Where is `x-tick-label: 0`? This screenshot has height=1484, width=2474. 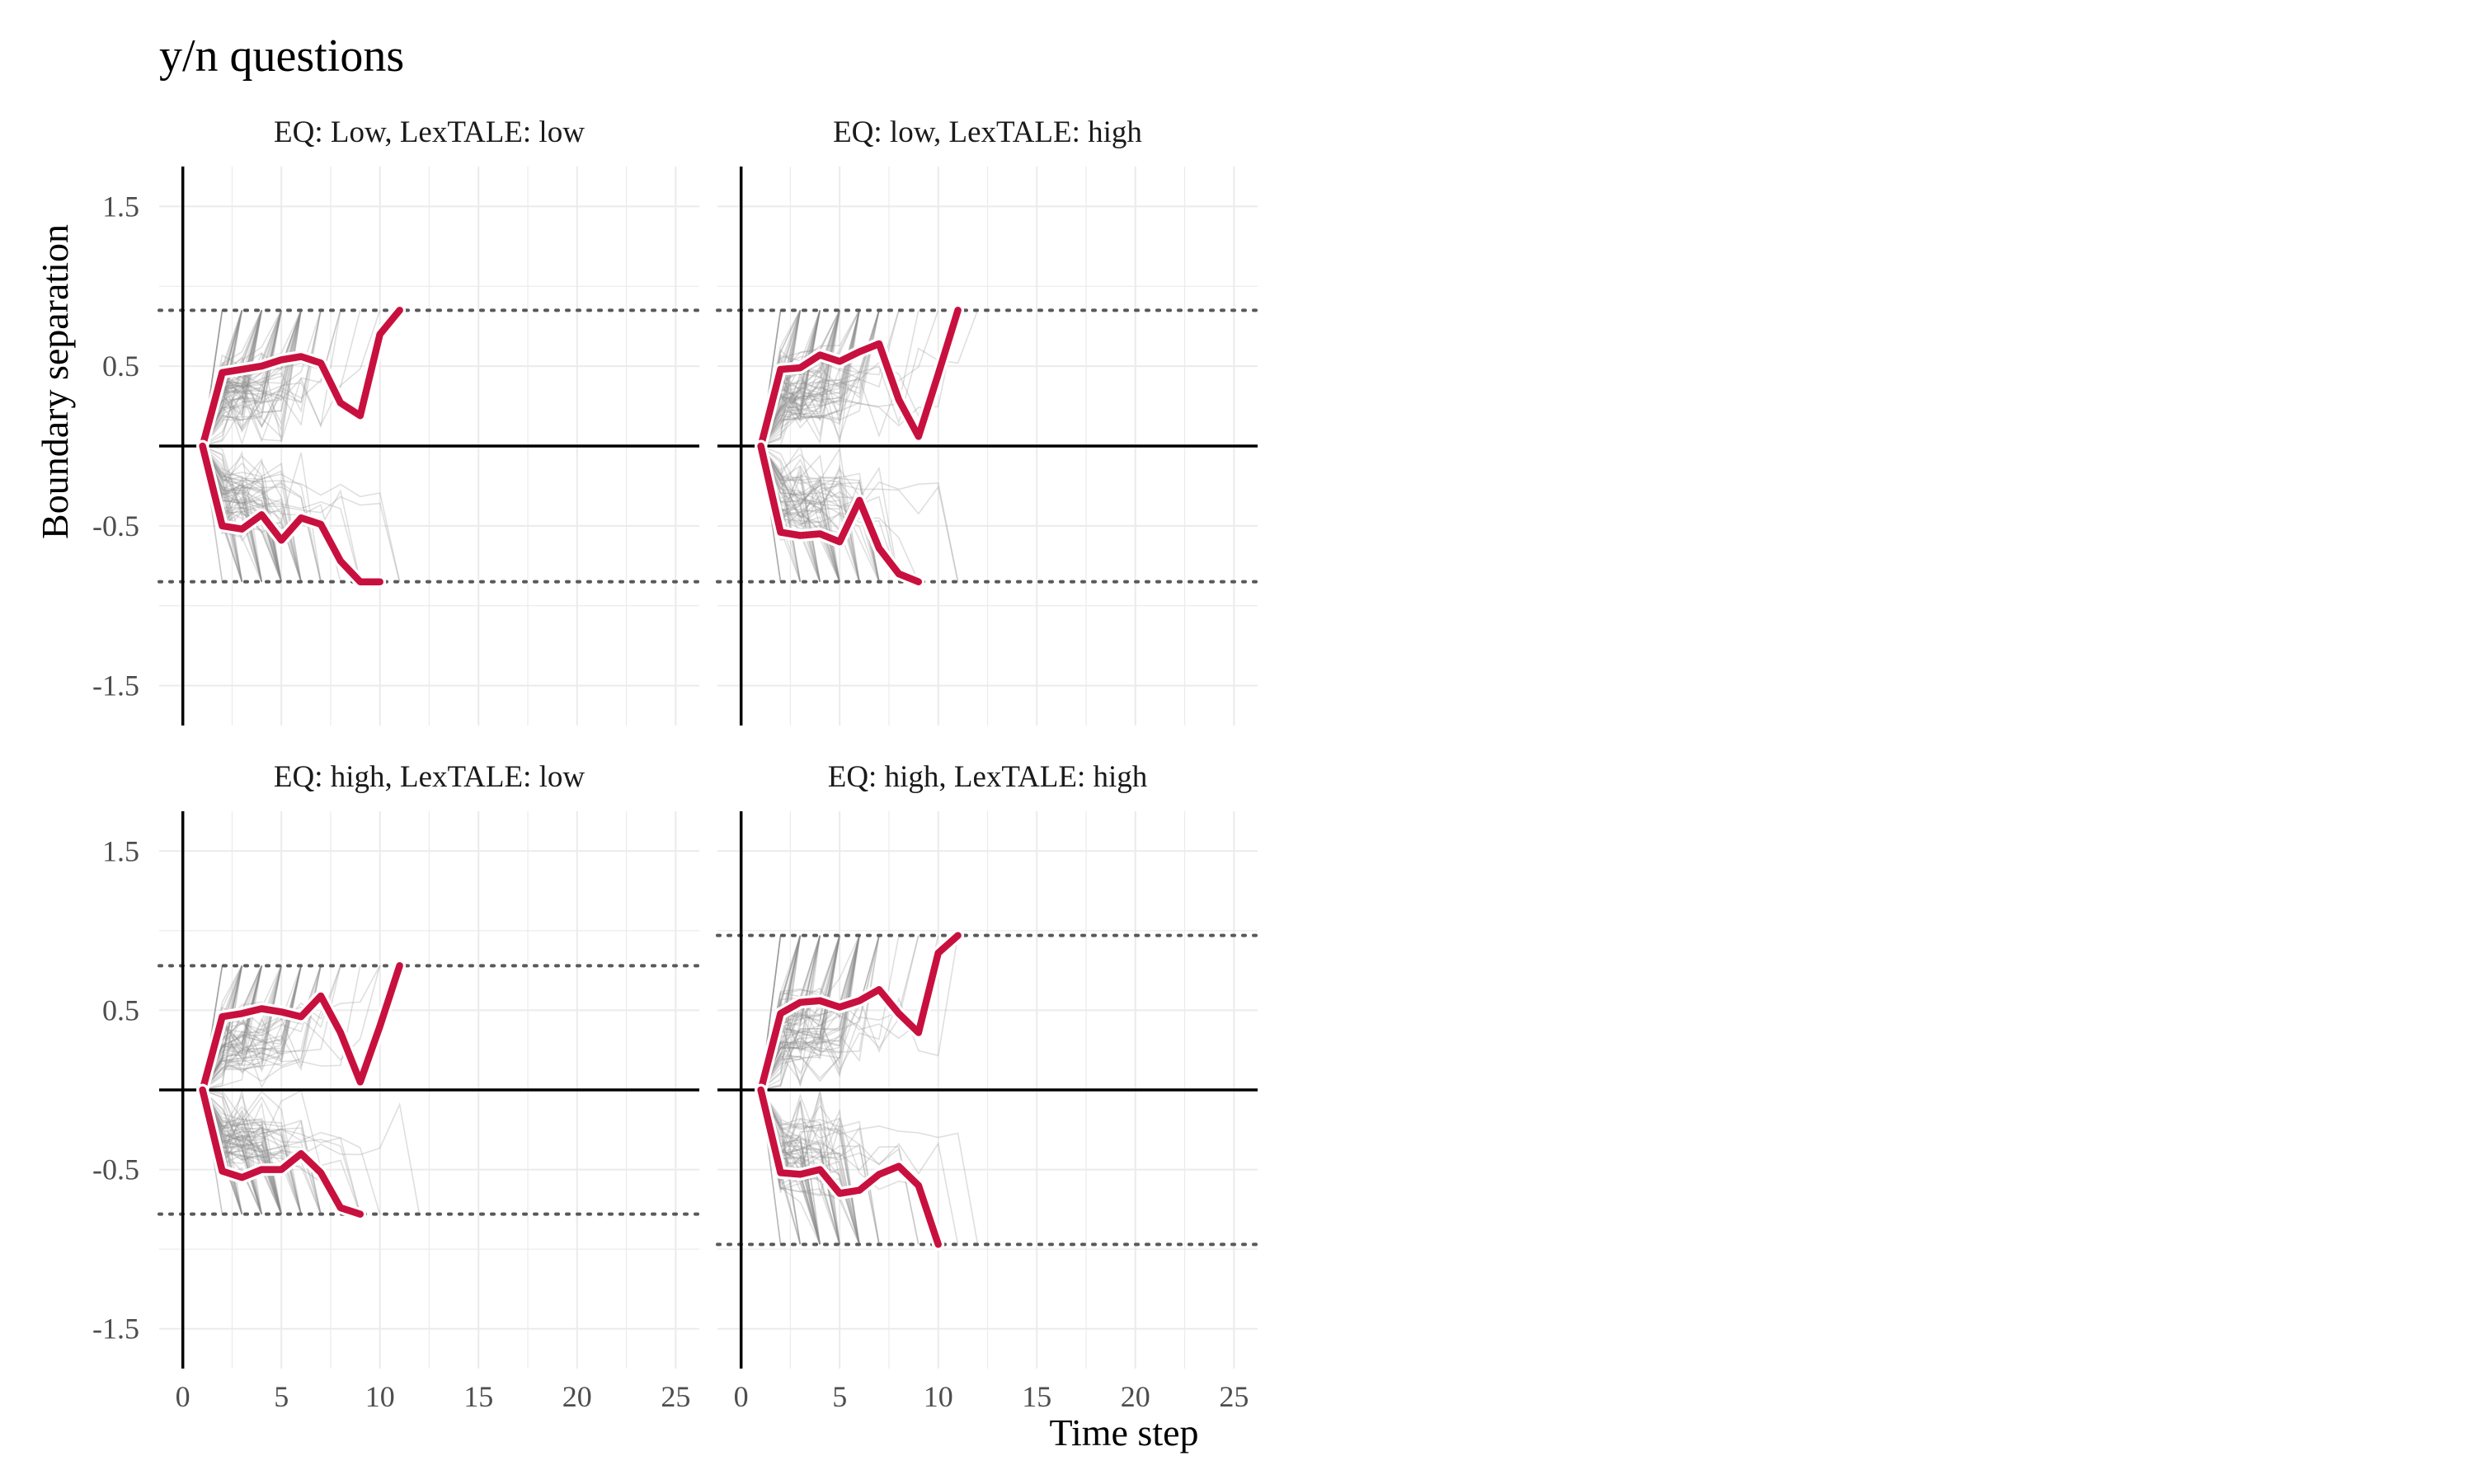 x-tick-label: 0 is located at coordinates (183, 1396).